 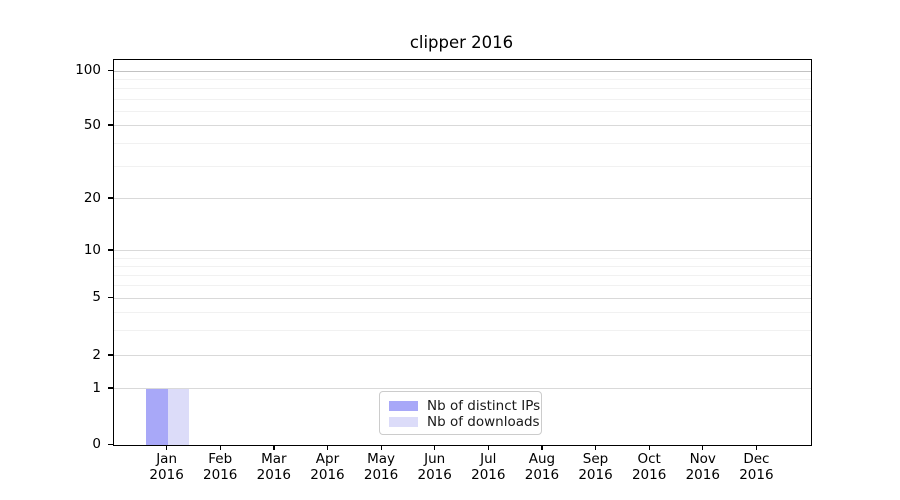 I want to click on y-tick-label-1: 1, so click(x=96, y=387).